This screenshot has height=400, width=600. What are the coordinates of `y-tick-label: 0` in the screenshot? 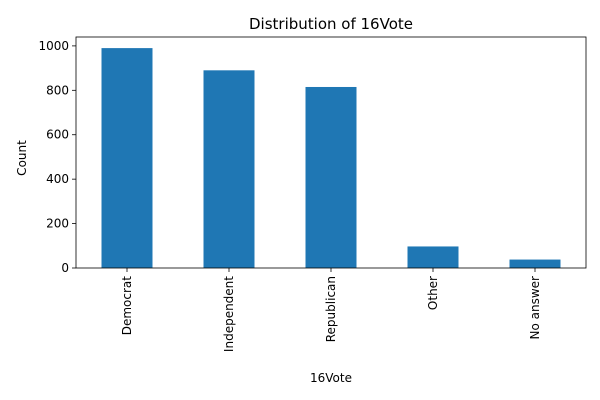 It's located at (65, 268).